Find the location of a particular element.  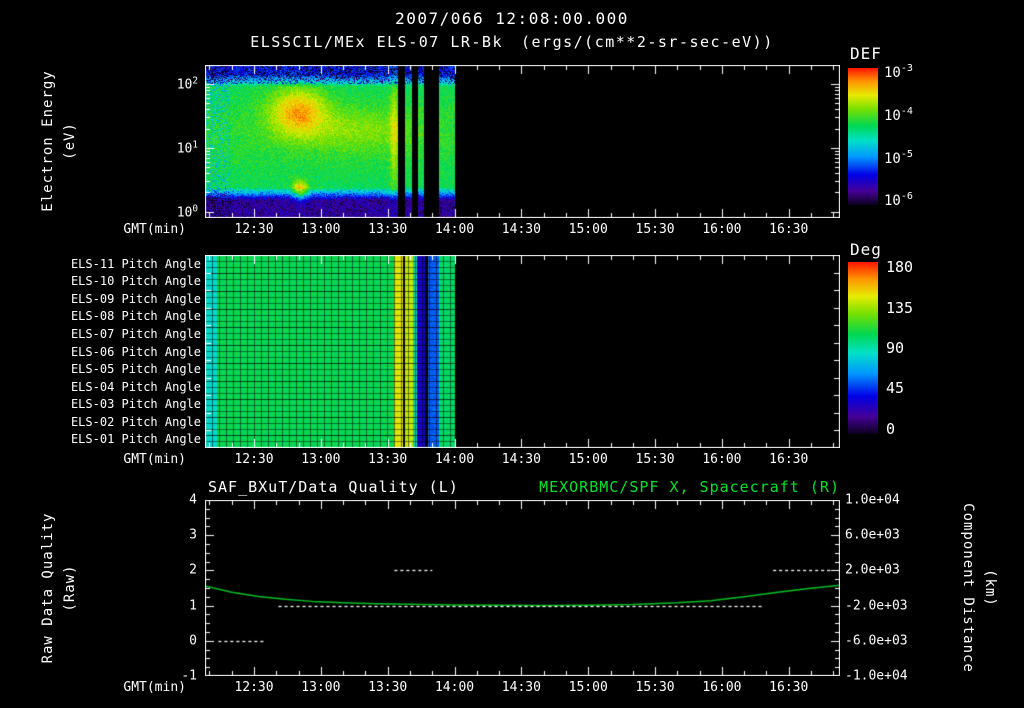

distance-y-tick-label: -1.0e+04 is located at coordinates (876, 676).